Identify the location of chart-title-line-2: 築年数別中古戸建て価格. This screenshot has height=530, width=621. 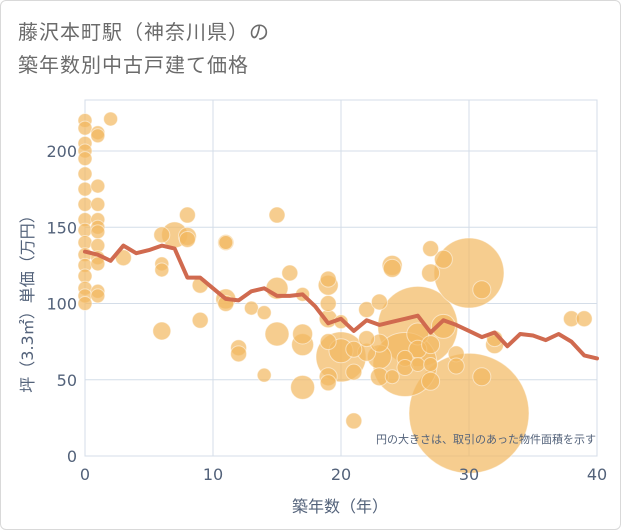
(133, 65).